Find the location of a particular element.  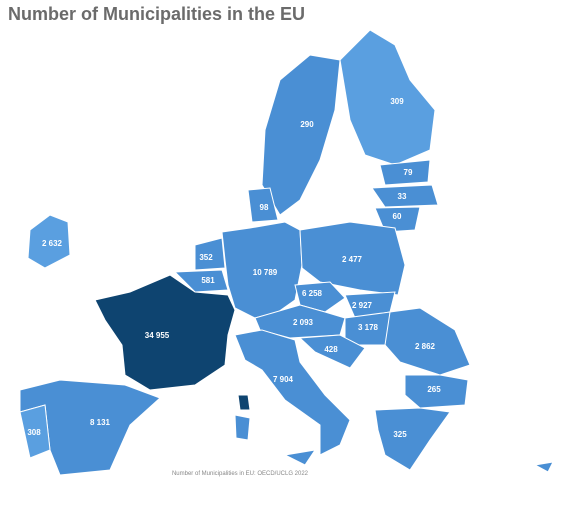

bulgaria is located at coordinates (436, 391).